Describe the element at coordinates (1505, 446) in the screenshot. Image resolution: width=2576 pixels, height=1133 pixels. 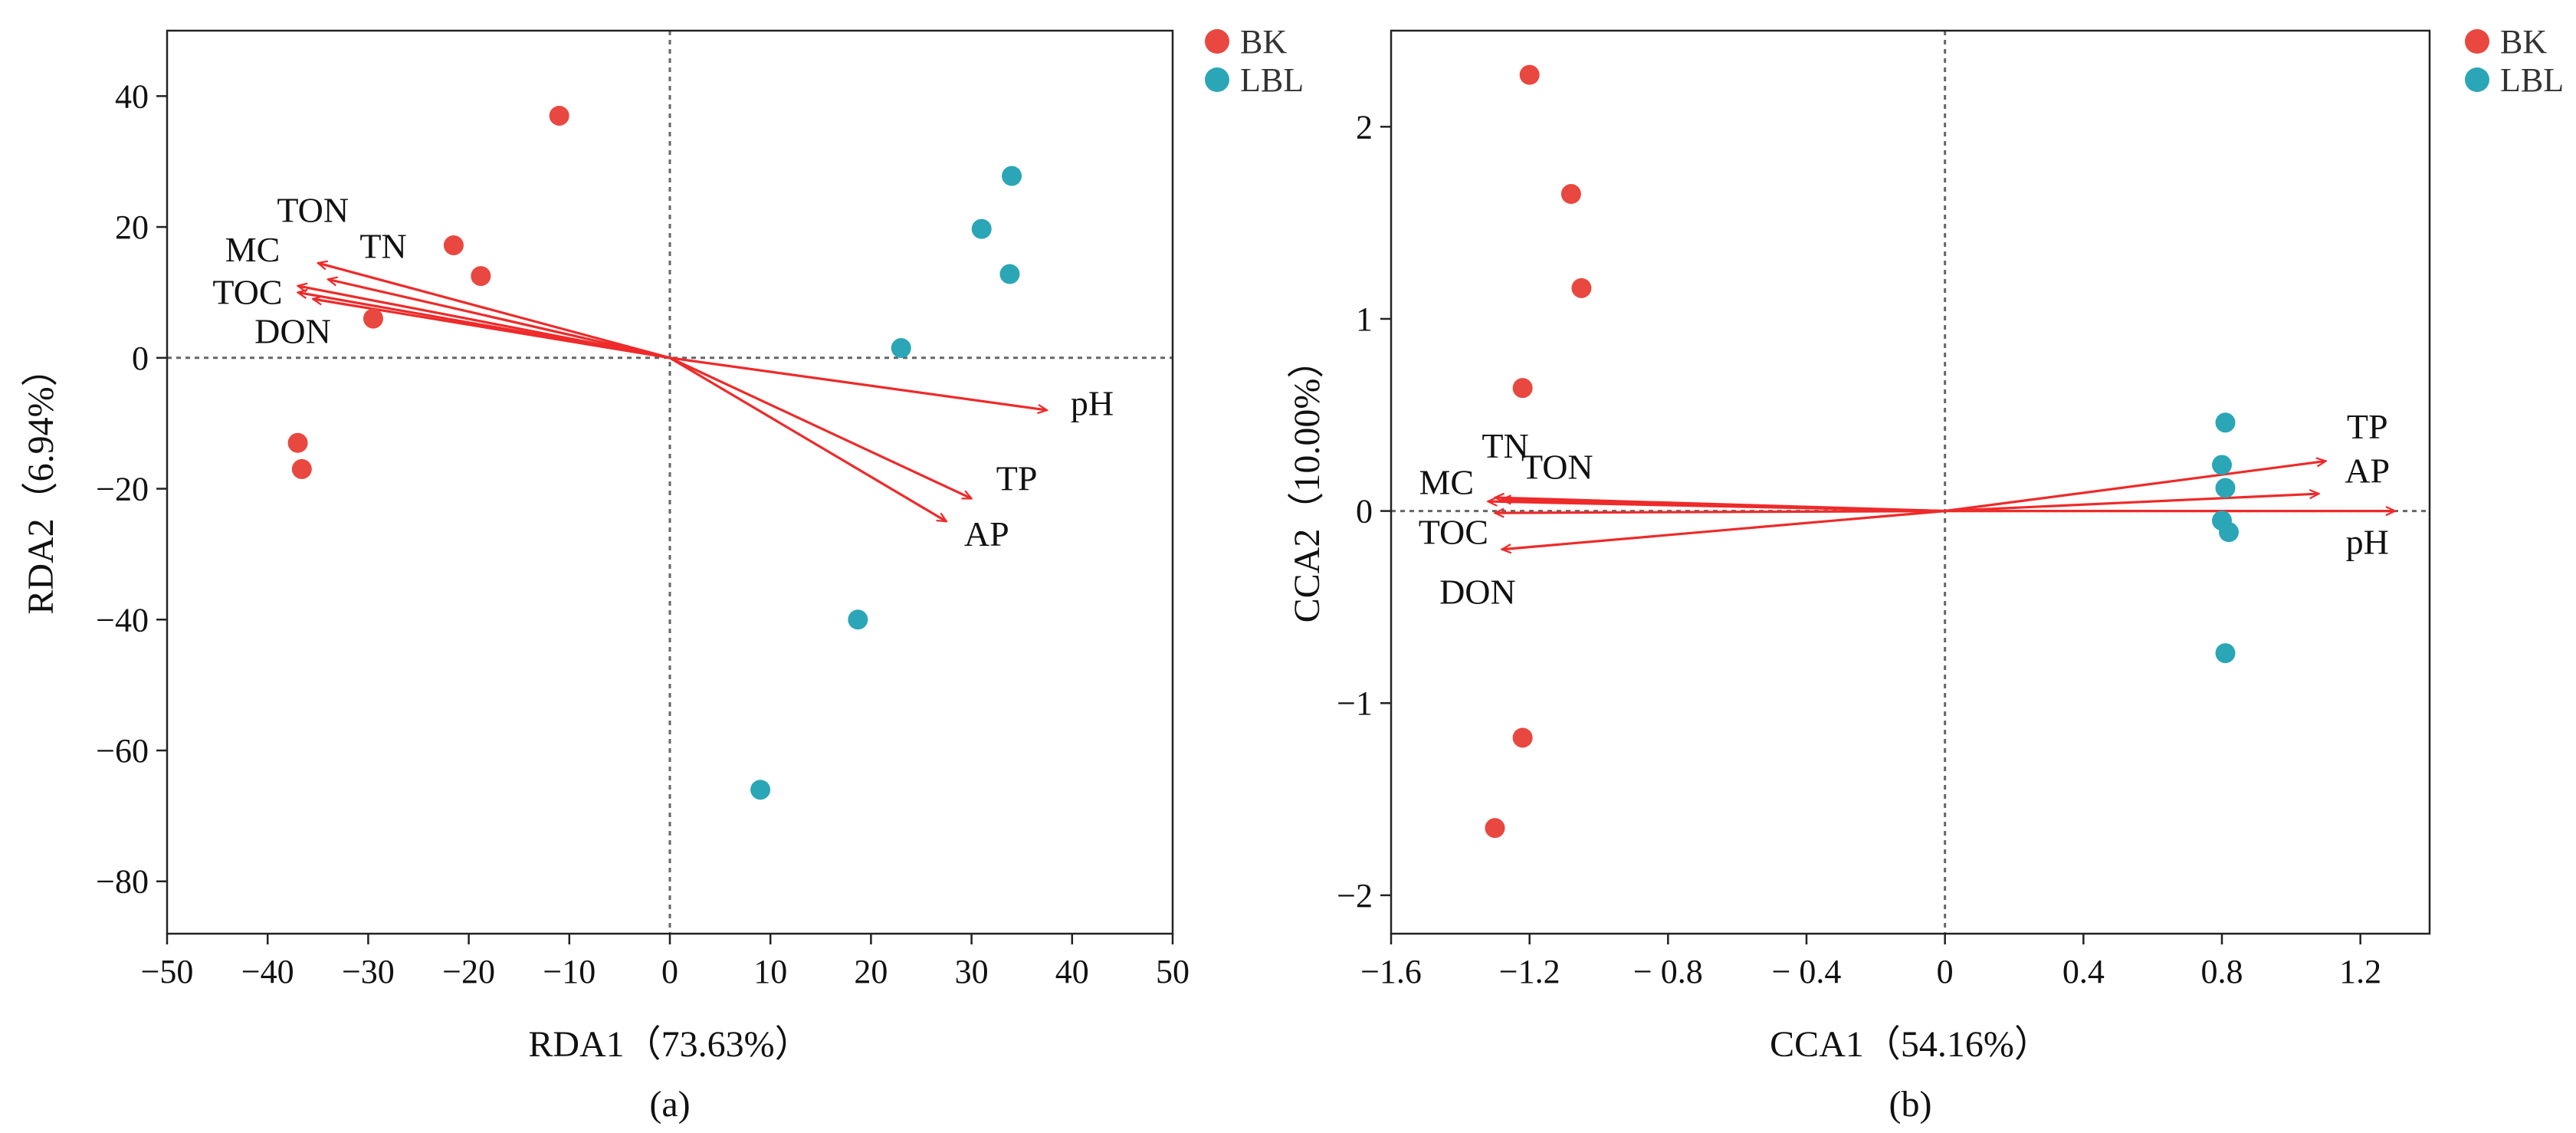
I see `cca-vector-label-tn: TN` at that location.